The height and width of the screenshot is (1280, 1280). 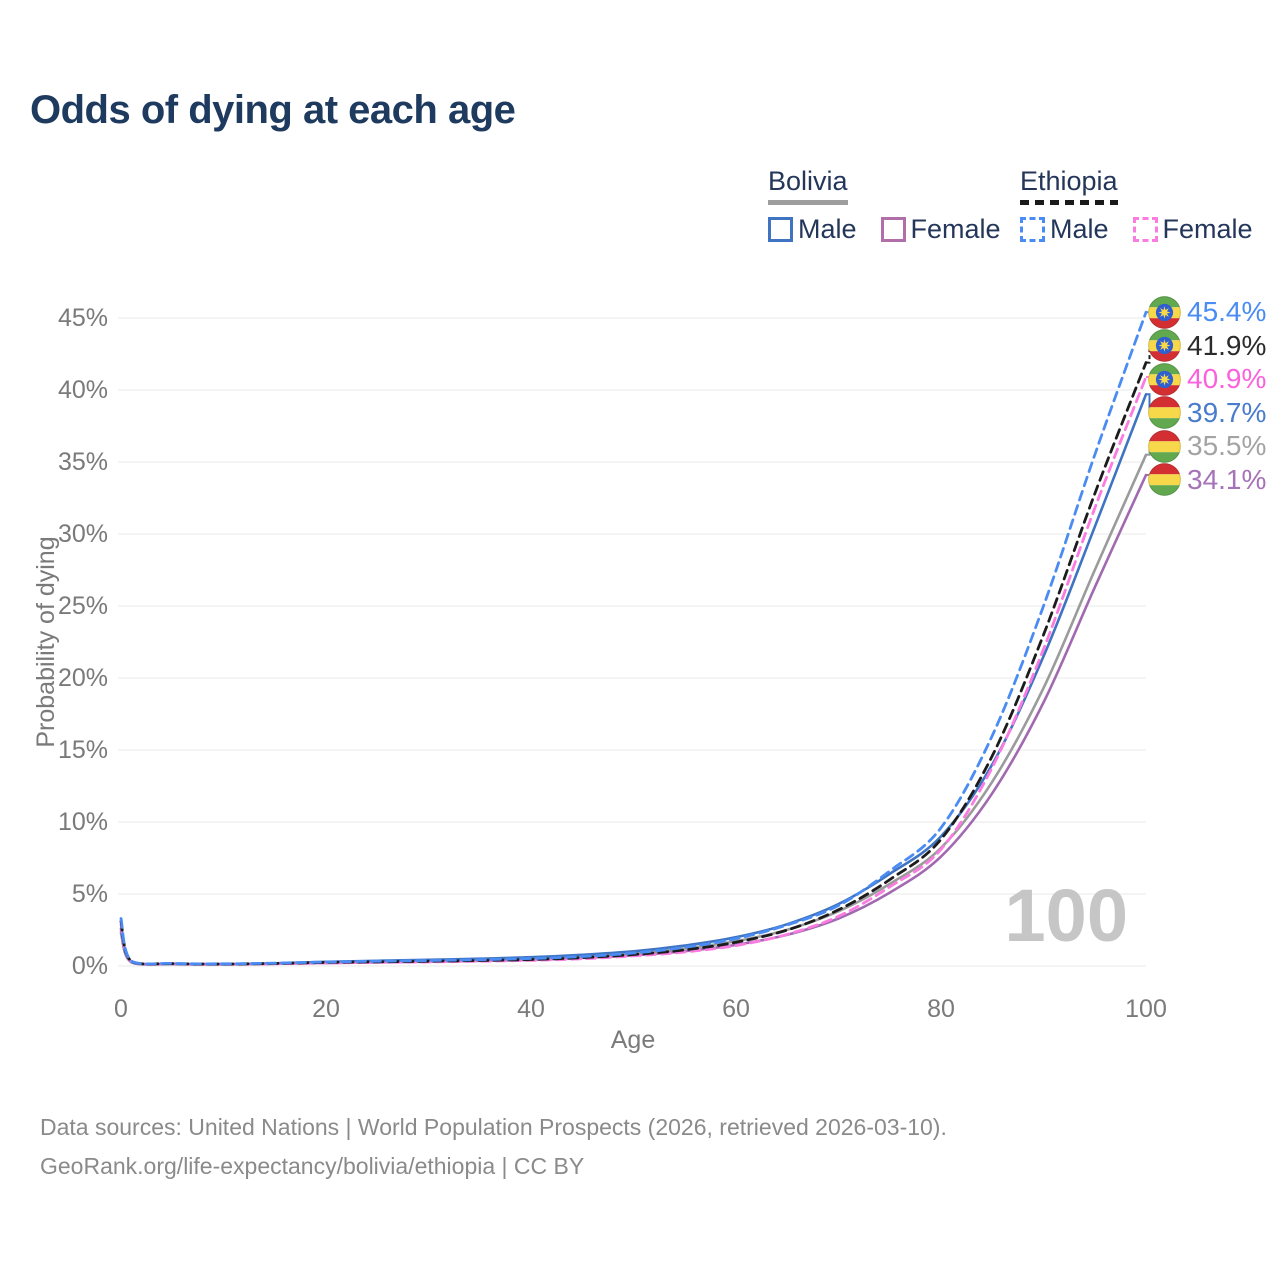 What do you see at coordinates (1136, 205) in the screenshot?
I see `legend-group-ethiopia: Ethiopia Male Female` at bounding box center [1136, 205].